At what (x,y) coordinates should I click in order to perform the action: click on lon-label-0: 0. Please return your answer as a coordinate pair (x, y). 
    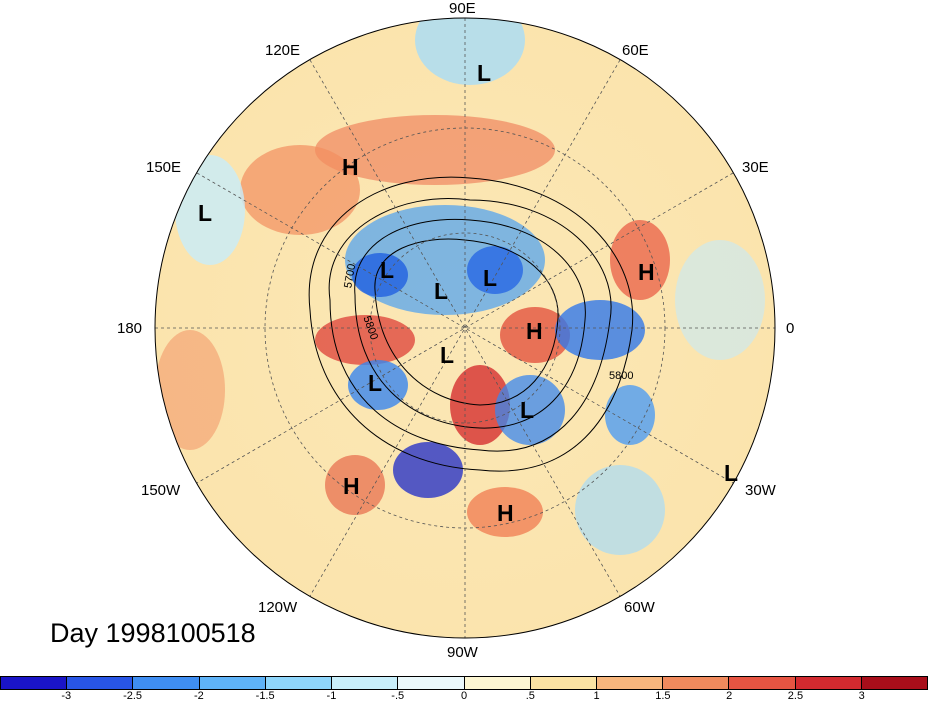
    Looking at the image, I should click on (790, 328).